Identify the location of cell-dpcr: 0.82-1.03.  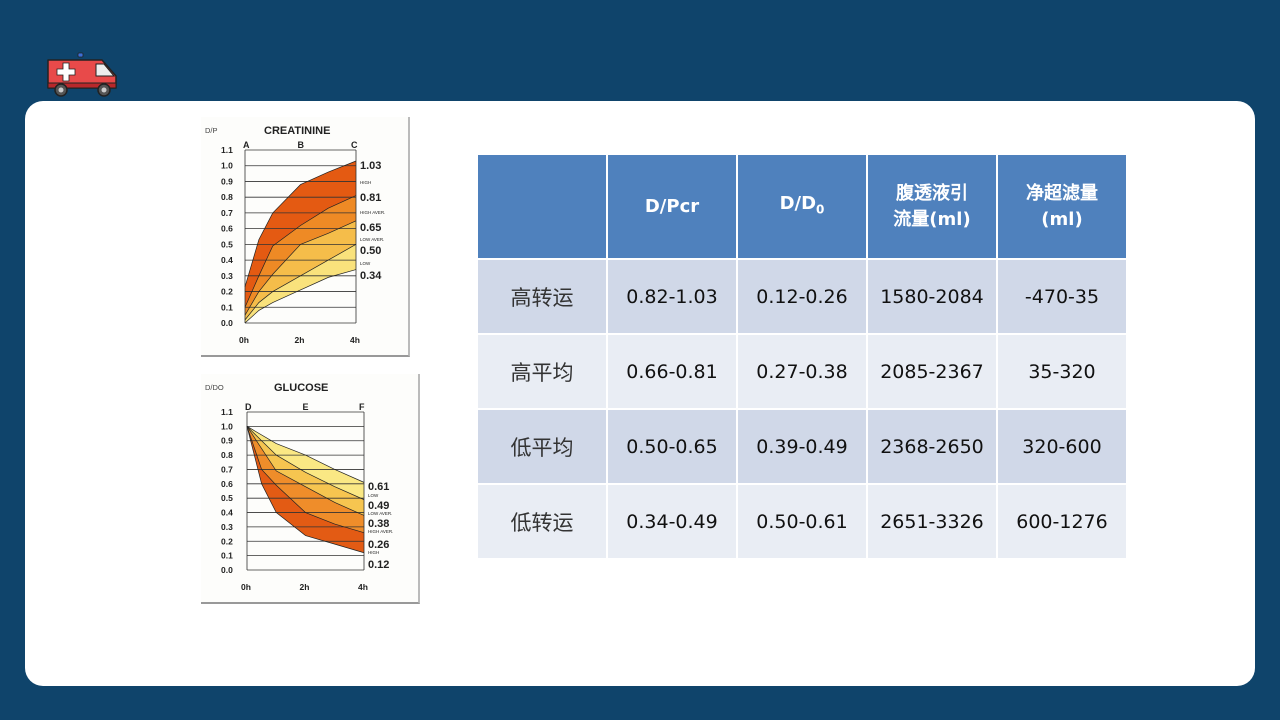
(672, 296).